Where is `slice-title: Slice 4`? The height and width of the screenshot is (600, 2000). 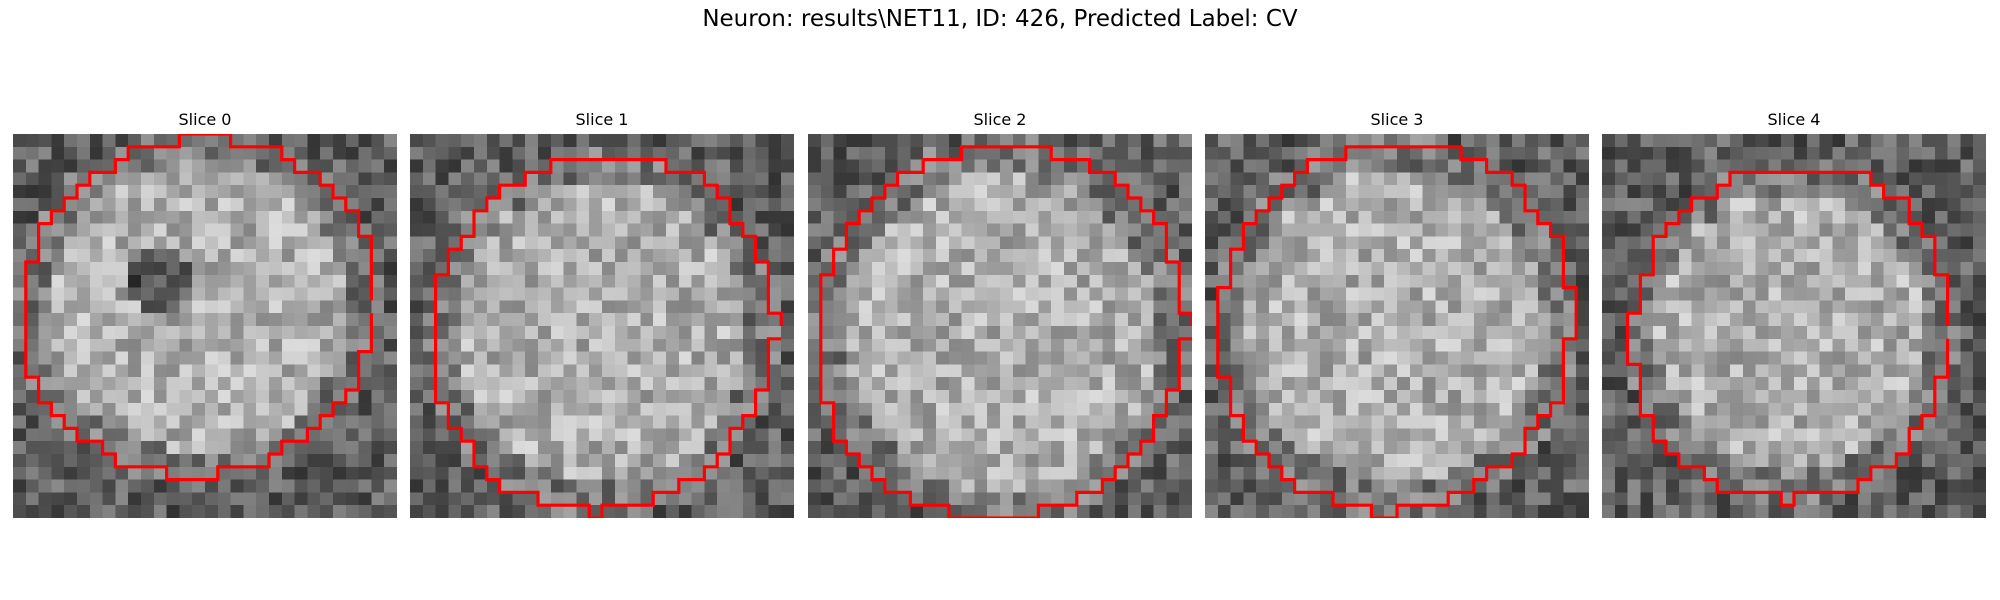
slice-title: Slice 4 is located at coordinates (1794, 119).